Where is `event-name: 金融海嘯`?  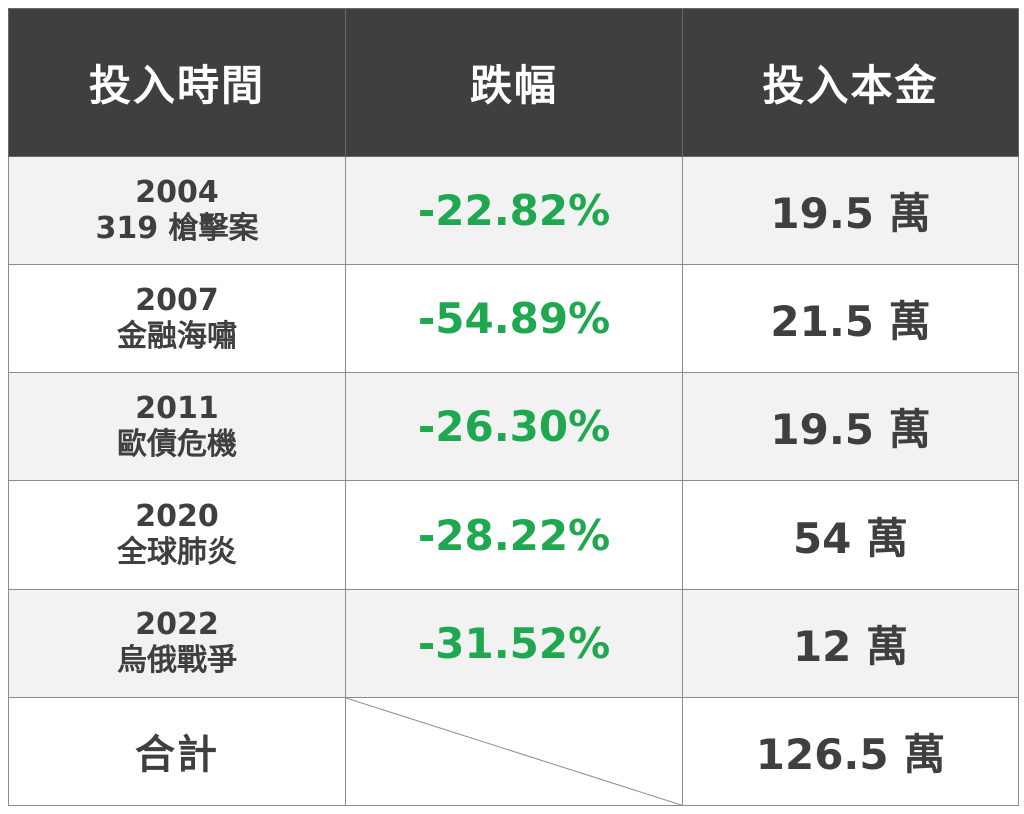
event-name: 金融海嘯 is located at coordinates (177, 336).